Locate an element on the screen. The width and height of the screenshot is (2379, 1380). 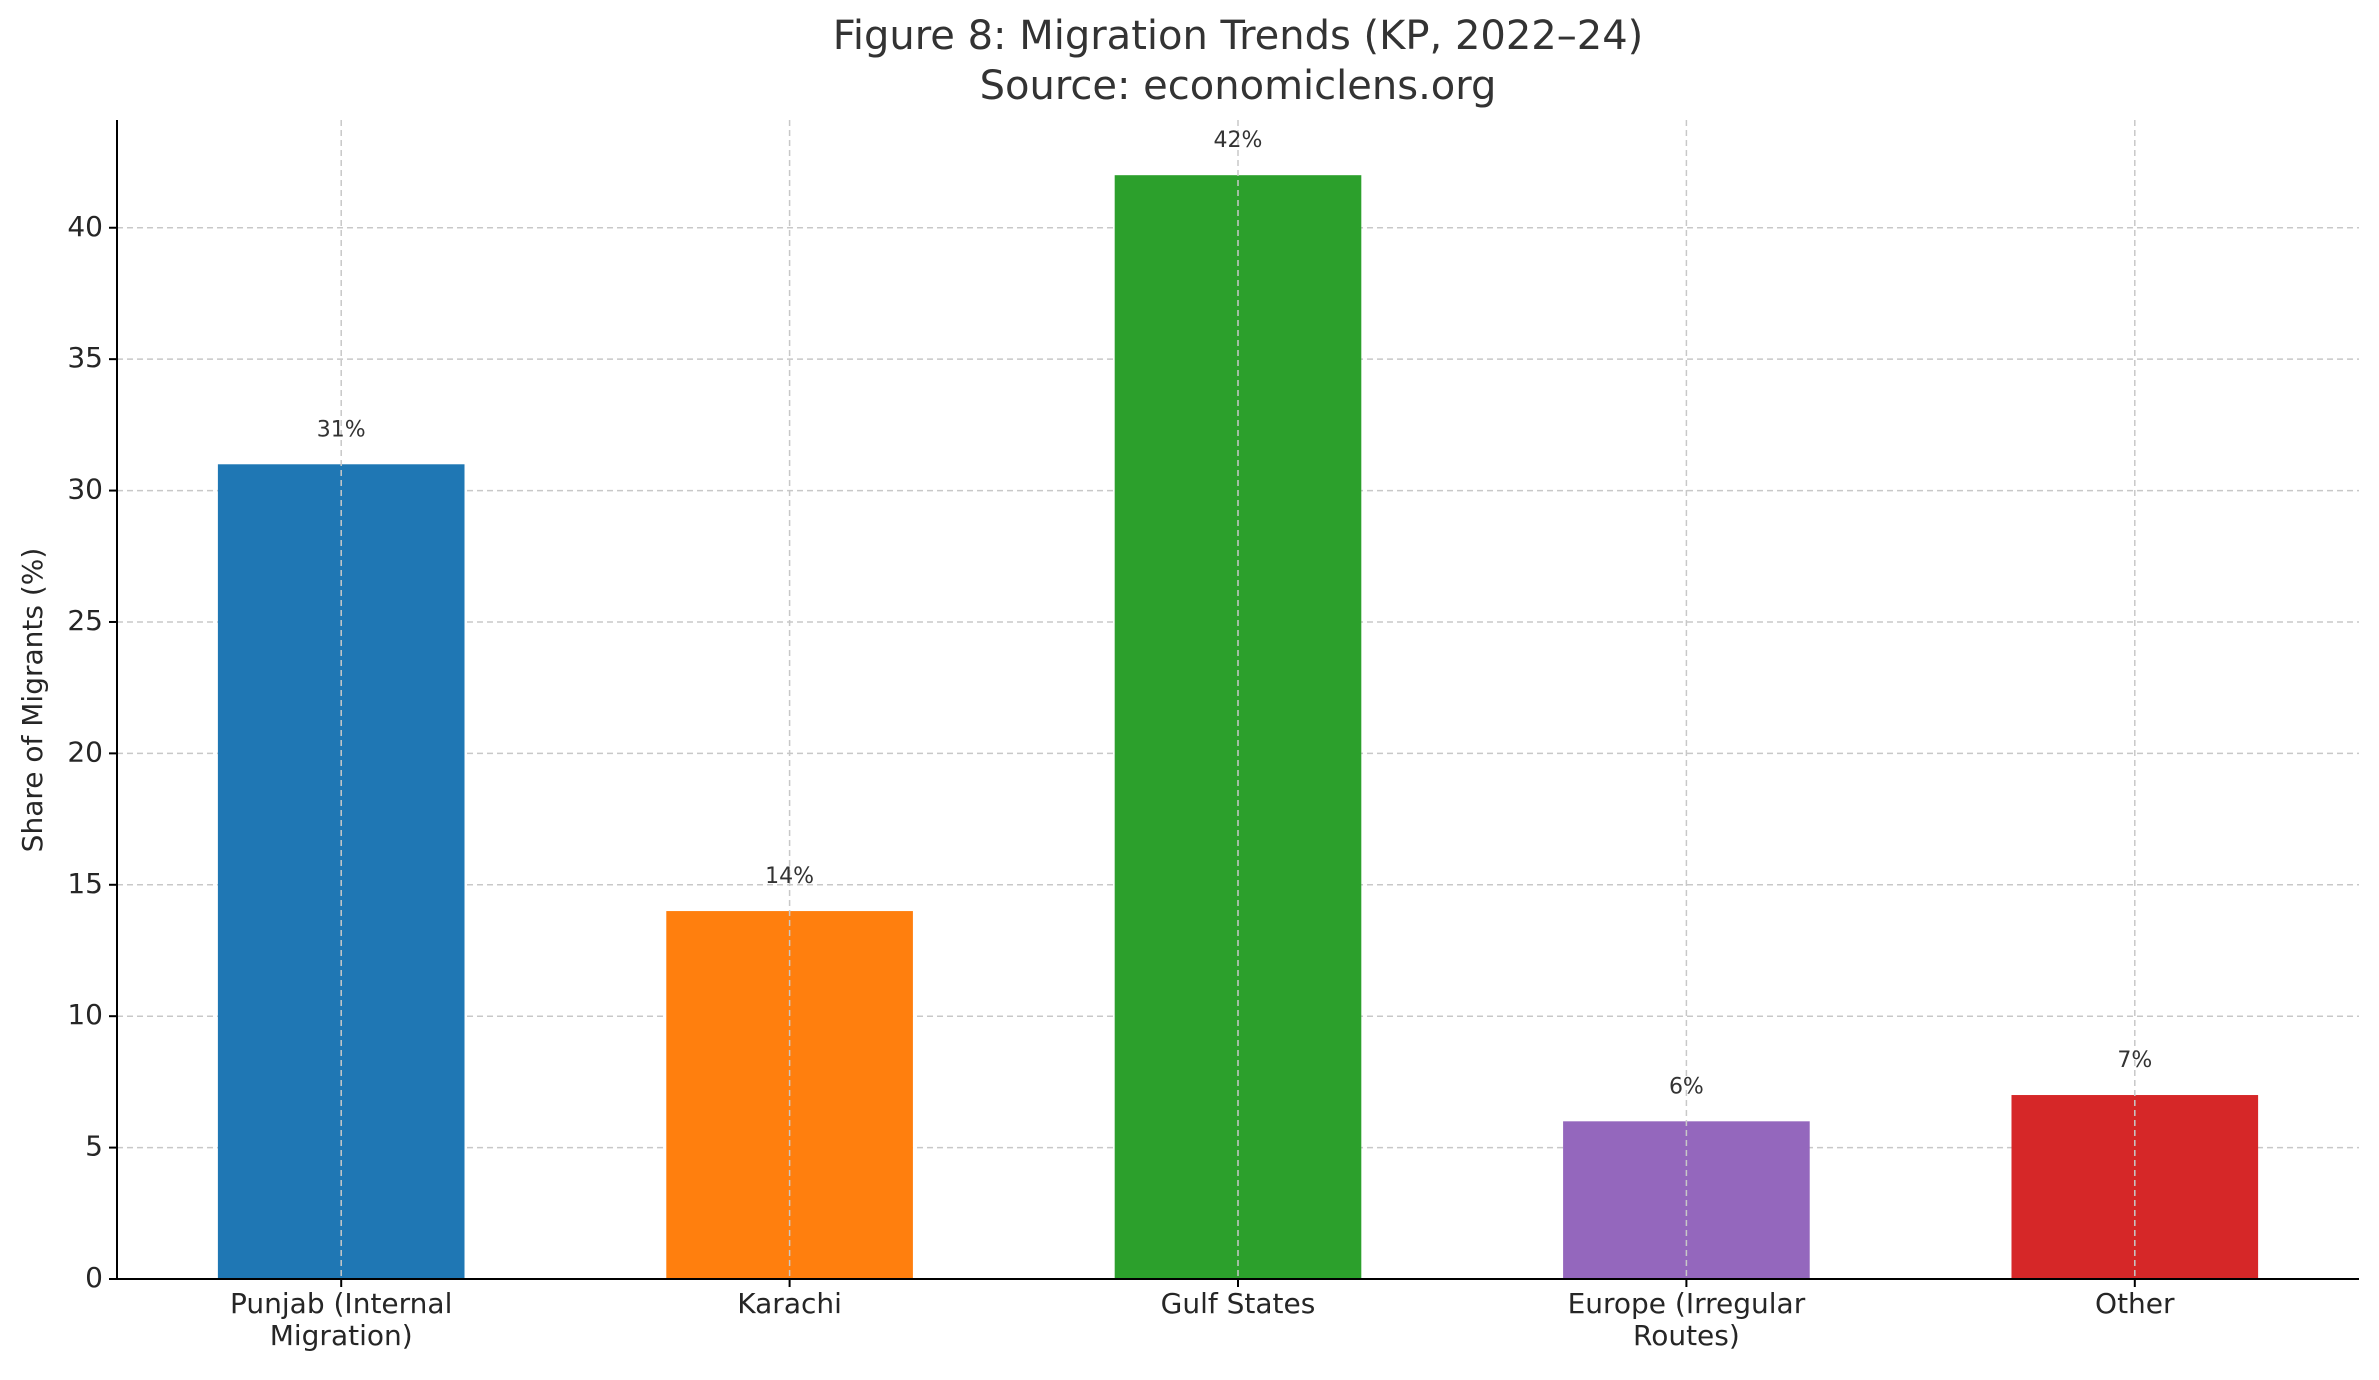
y-tick-label: 35 is located at coordinates (85, 357).